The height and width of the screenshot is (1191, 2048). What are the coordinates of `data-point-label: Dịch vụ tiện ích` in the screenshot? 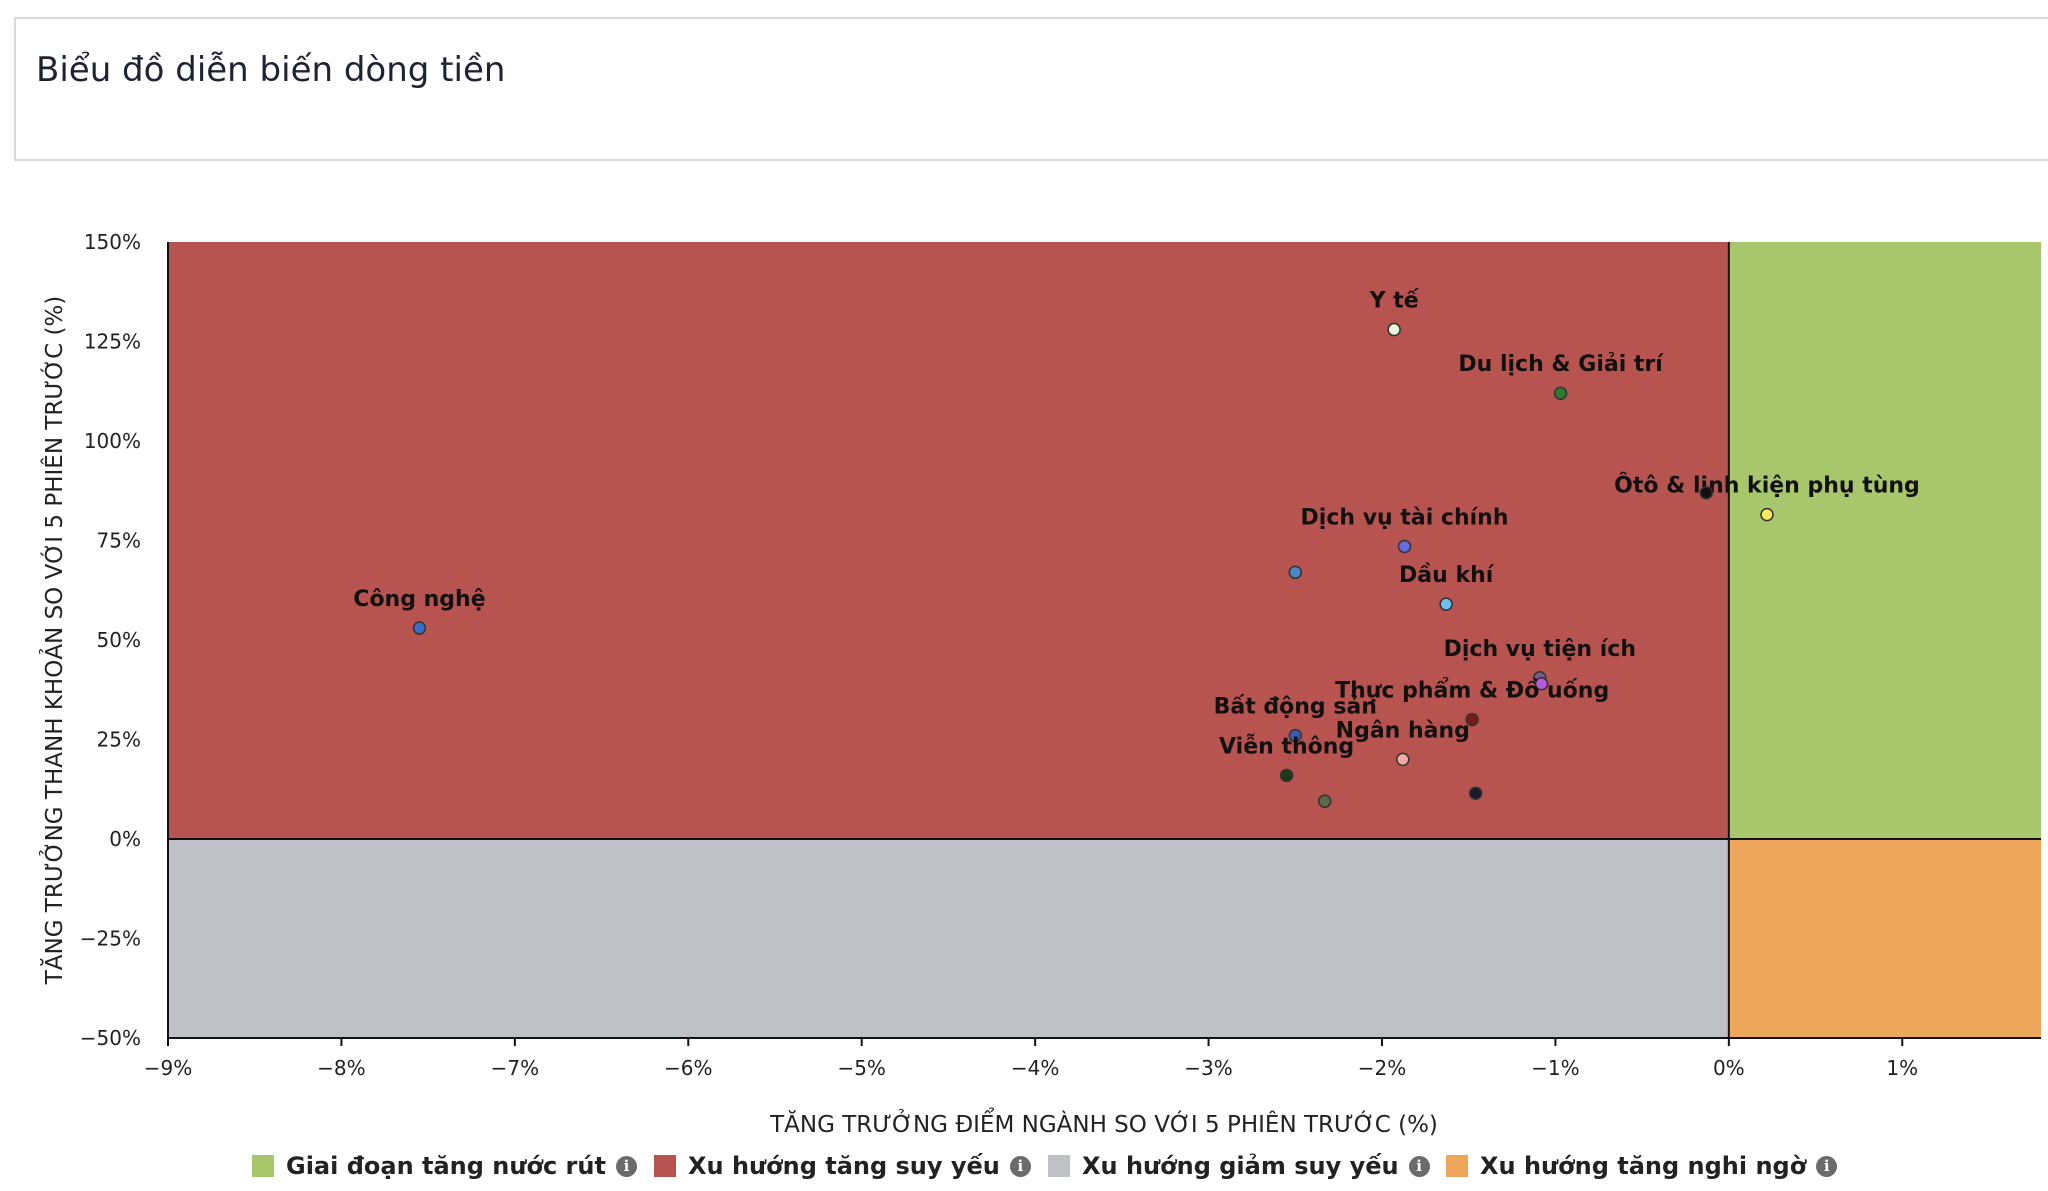 It's located at (1540, 649).